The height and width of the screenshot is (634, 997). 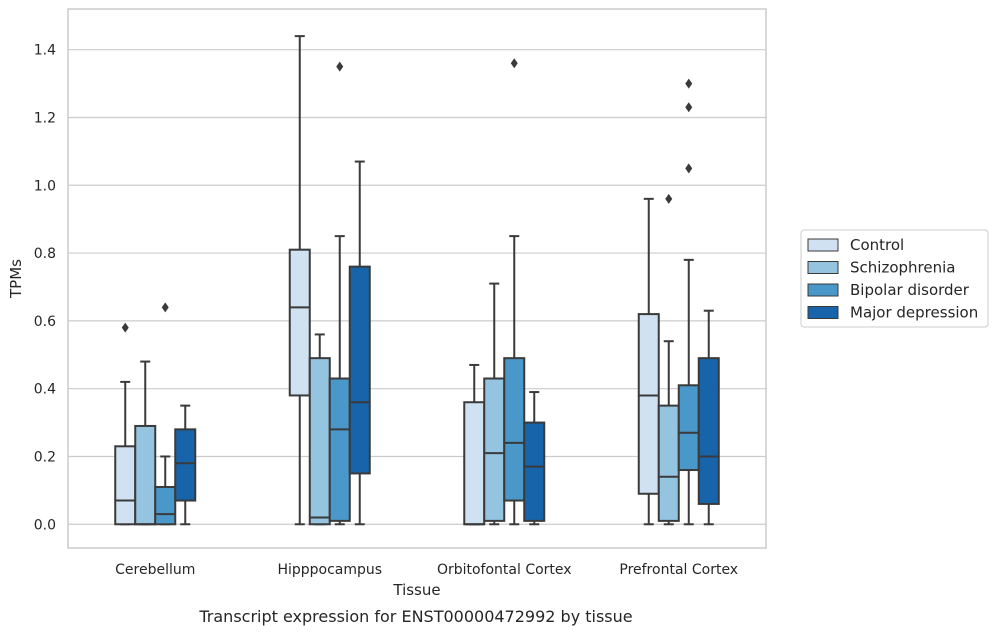 What do you see at coordinates (45, 254) in the screenshot?
I see `y-tick-label: 0.8` at bounding box center [45, 254].